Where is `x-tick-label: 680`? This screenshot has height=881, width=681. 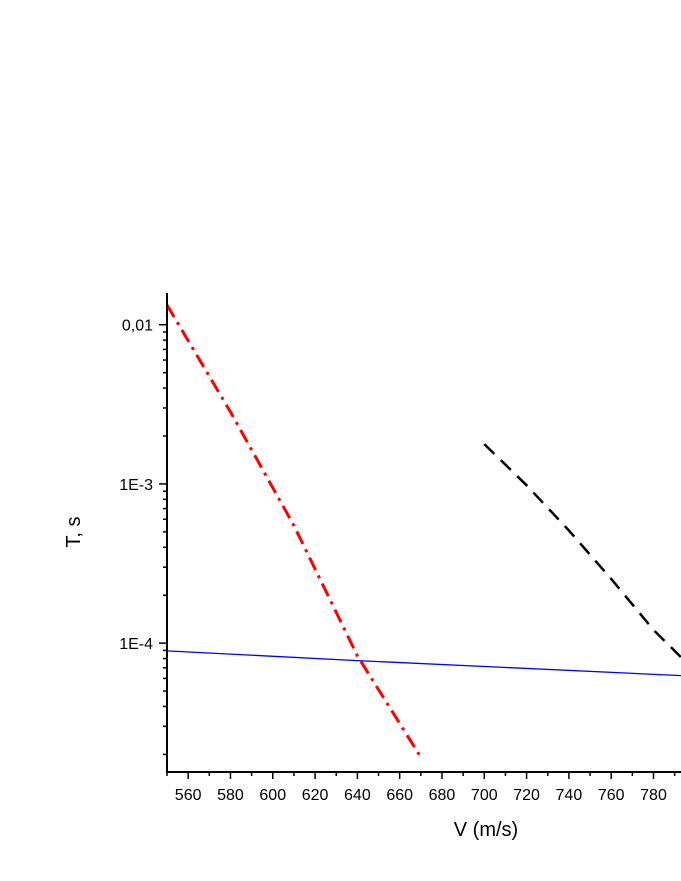
x-tick-label: 680 is located at coordinates (442, 795).